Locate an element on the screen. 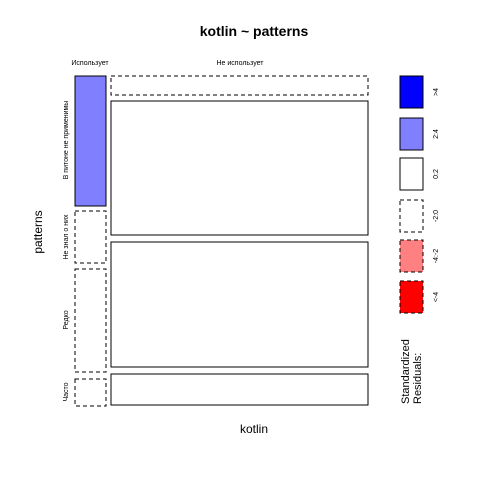 Image resolution: width=480 pixels, height=480 pixels. y-tick-label: Редко is located at coordinates (66, 319).